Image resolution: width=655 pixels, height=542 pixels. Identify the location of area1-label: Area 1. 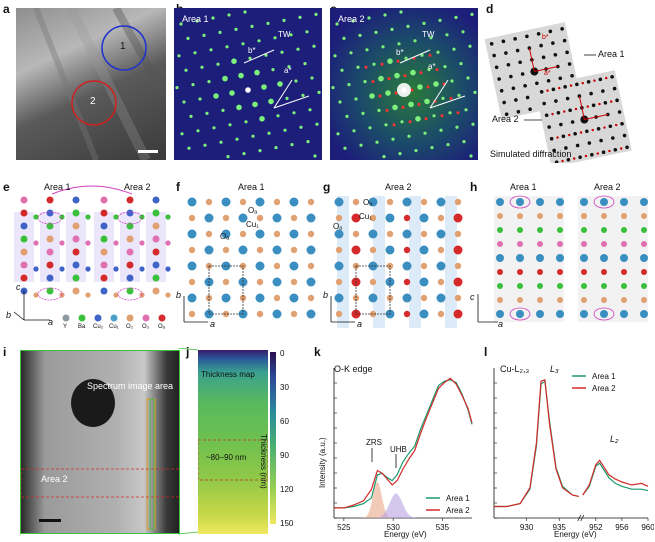
(195, 19).